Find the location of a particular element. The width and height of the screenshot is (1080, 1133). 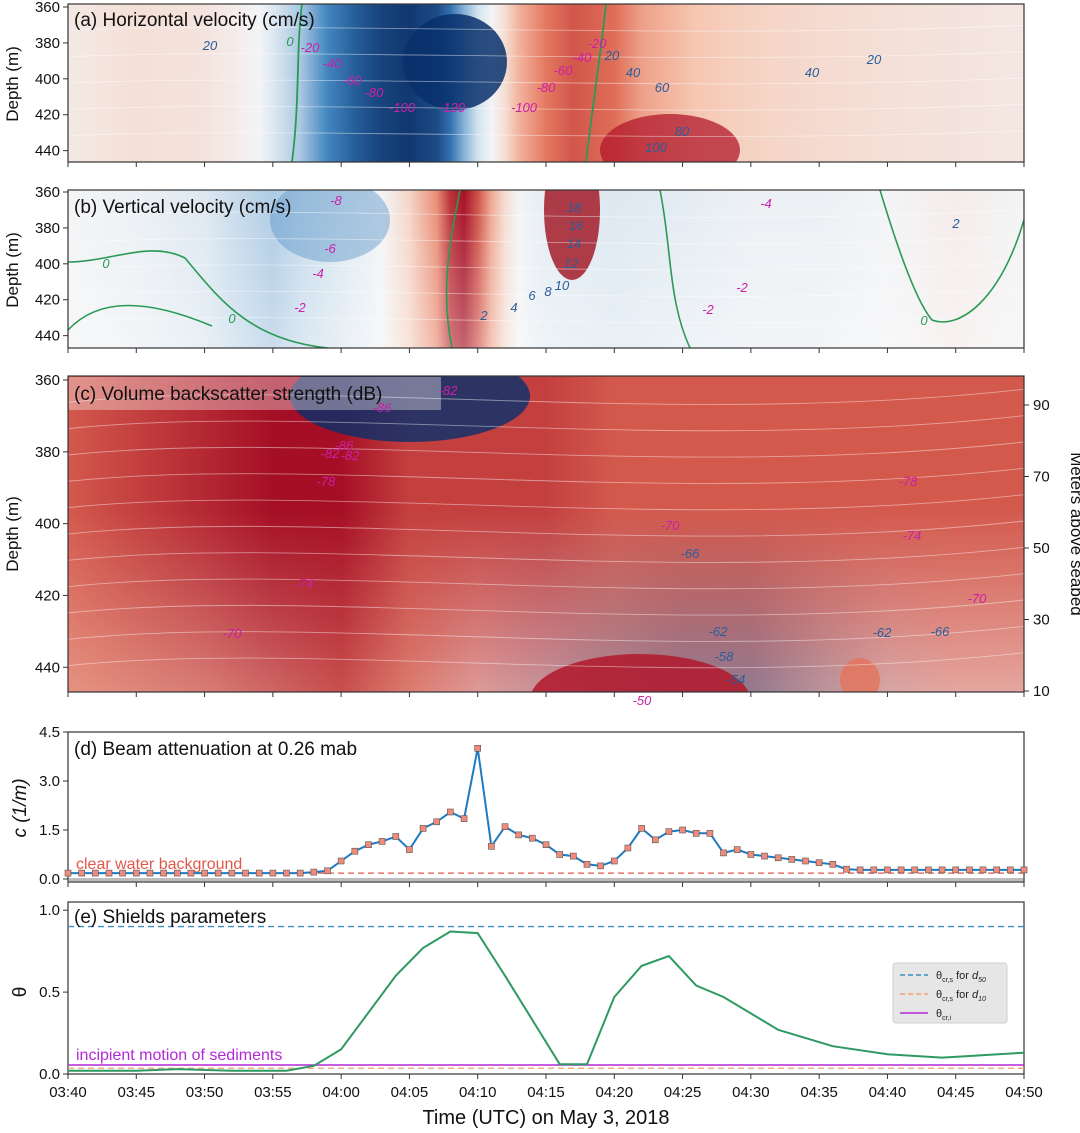

panel-c-y-ticks-right: 90 70 50 30 10 is located at coordinates (1037, 548).